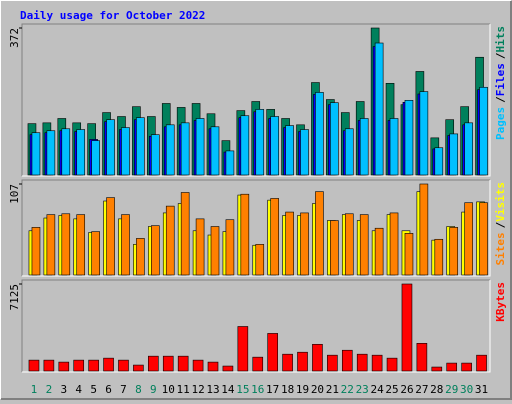 This screenshot has height=404, width=512. Describe the element at coordinates (377, 389) in the screenshot. I see `x-tick-label: 24` at that location.